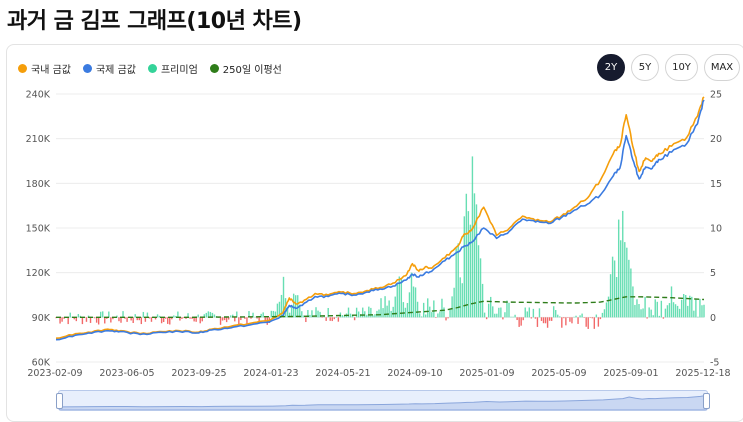 The height and width of the screenshot is (422, 743). Describe the element at coordinates (681, 67) in the screenshot. I see `range-button-10y: 10Y` at that location.